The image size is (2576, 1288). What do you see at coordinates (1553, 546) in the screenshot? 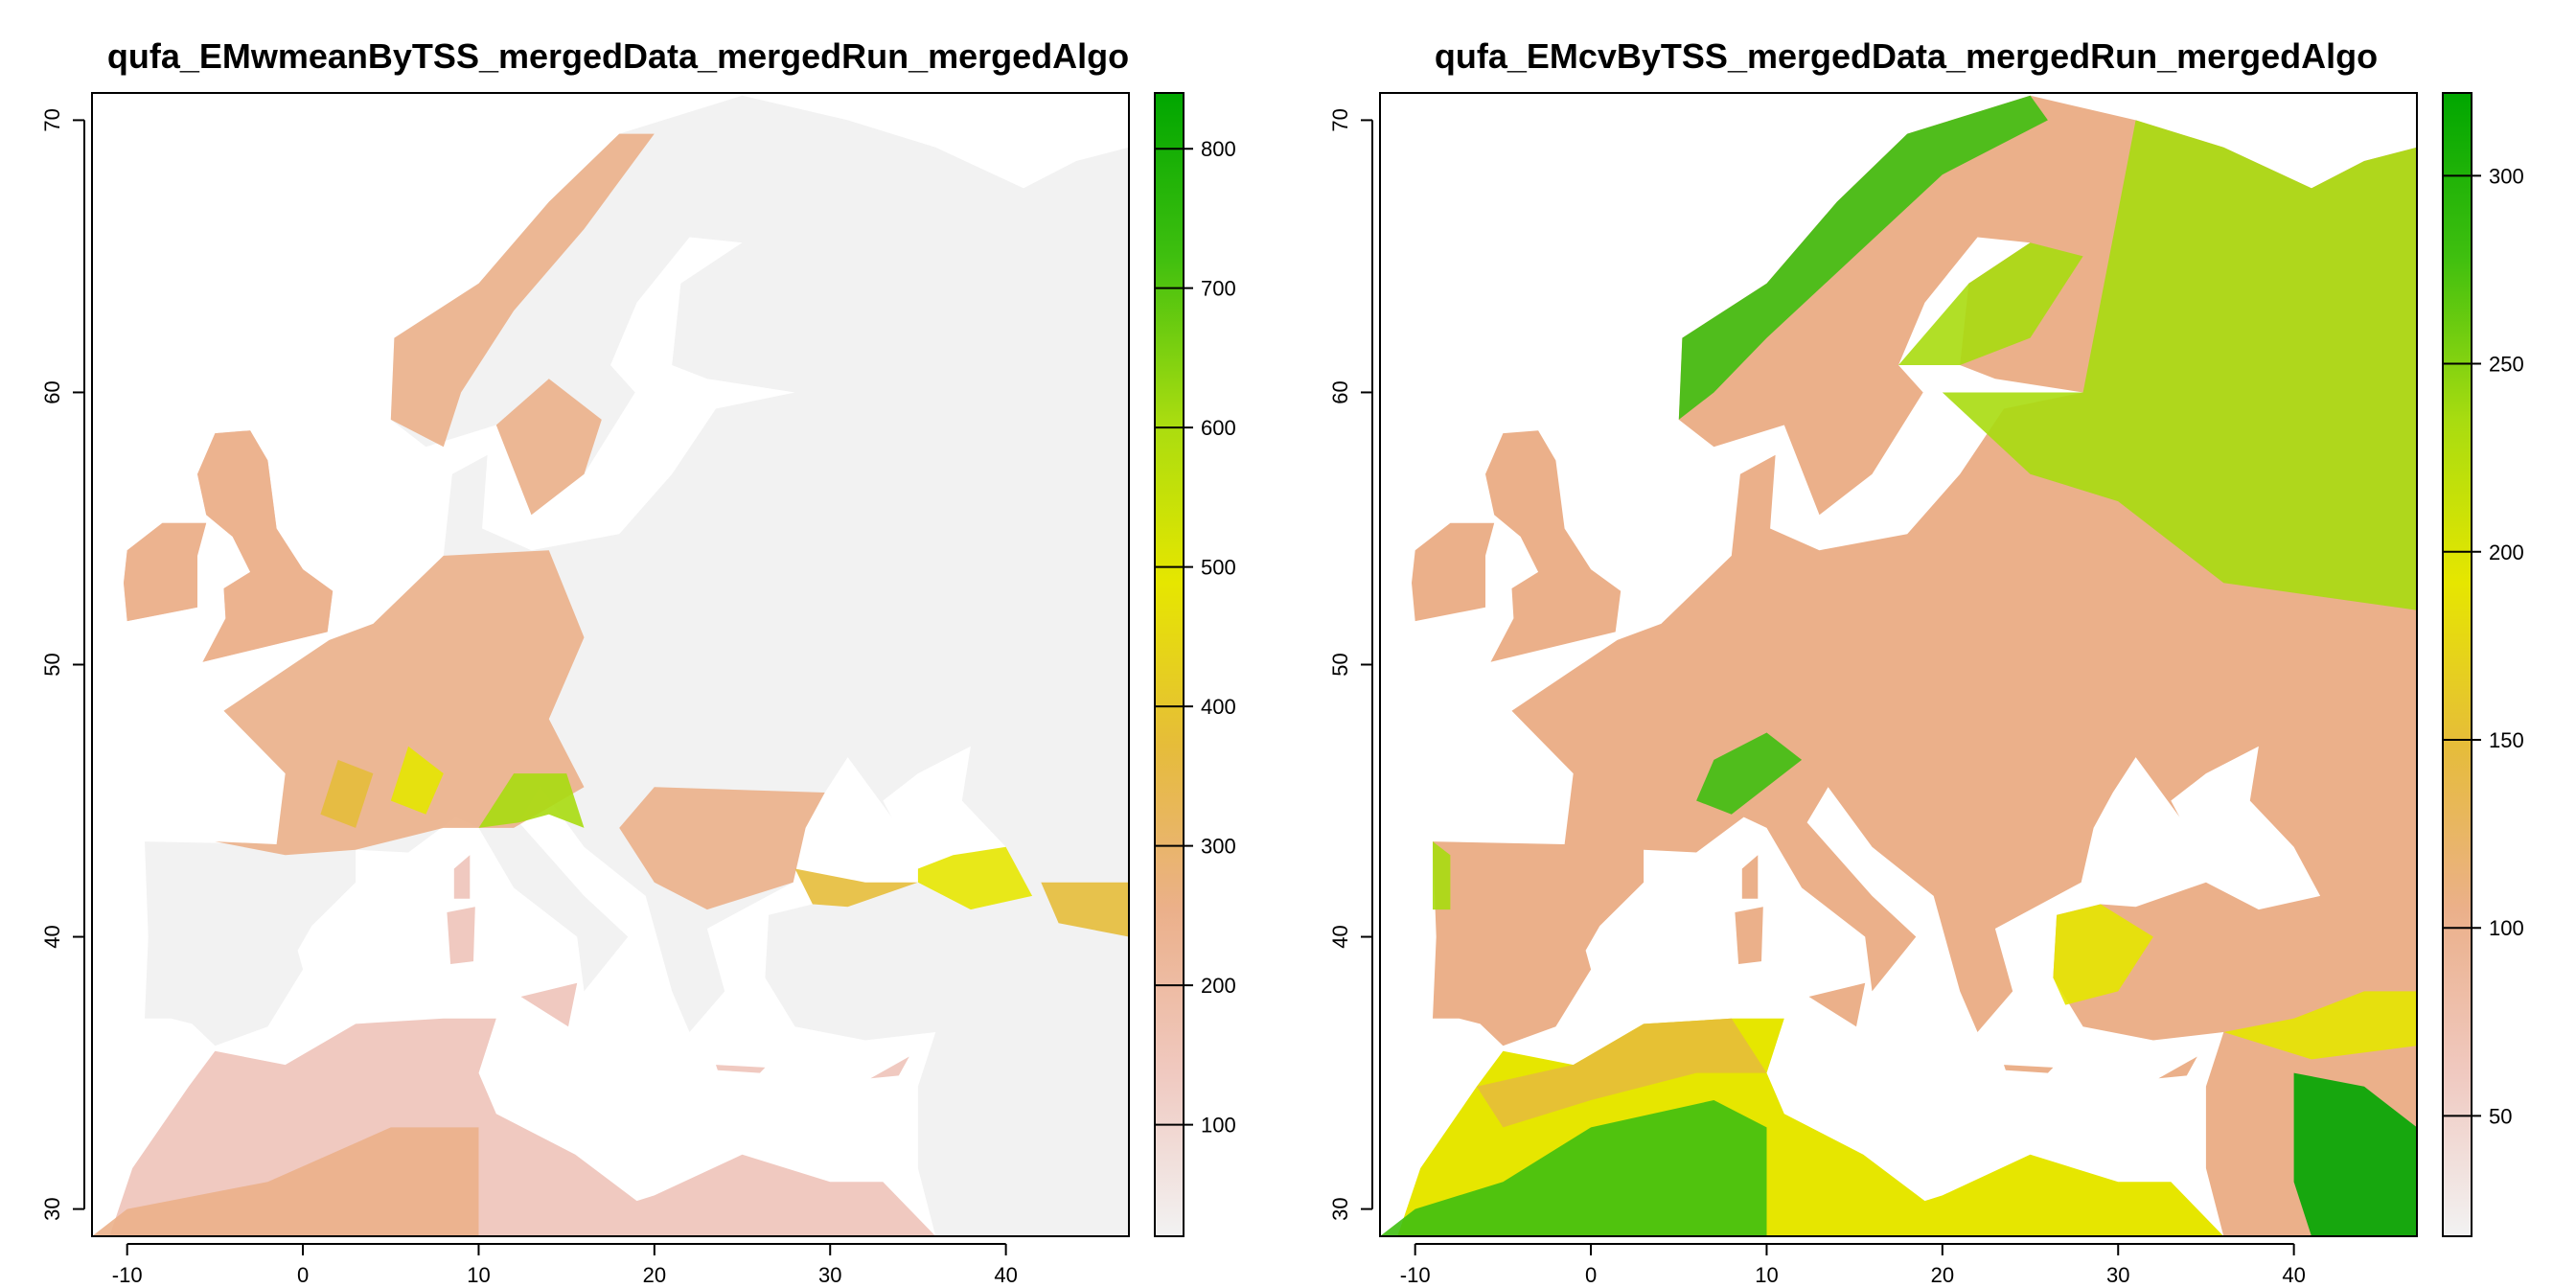
I see `land-britain` at bounding box center [1553, 546].